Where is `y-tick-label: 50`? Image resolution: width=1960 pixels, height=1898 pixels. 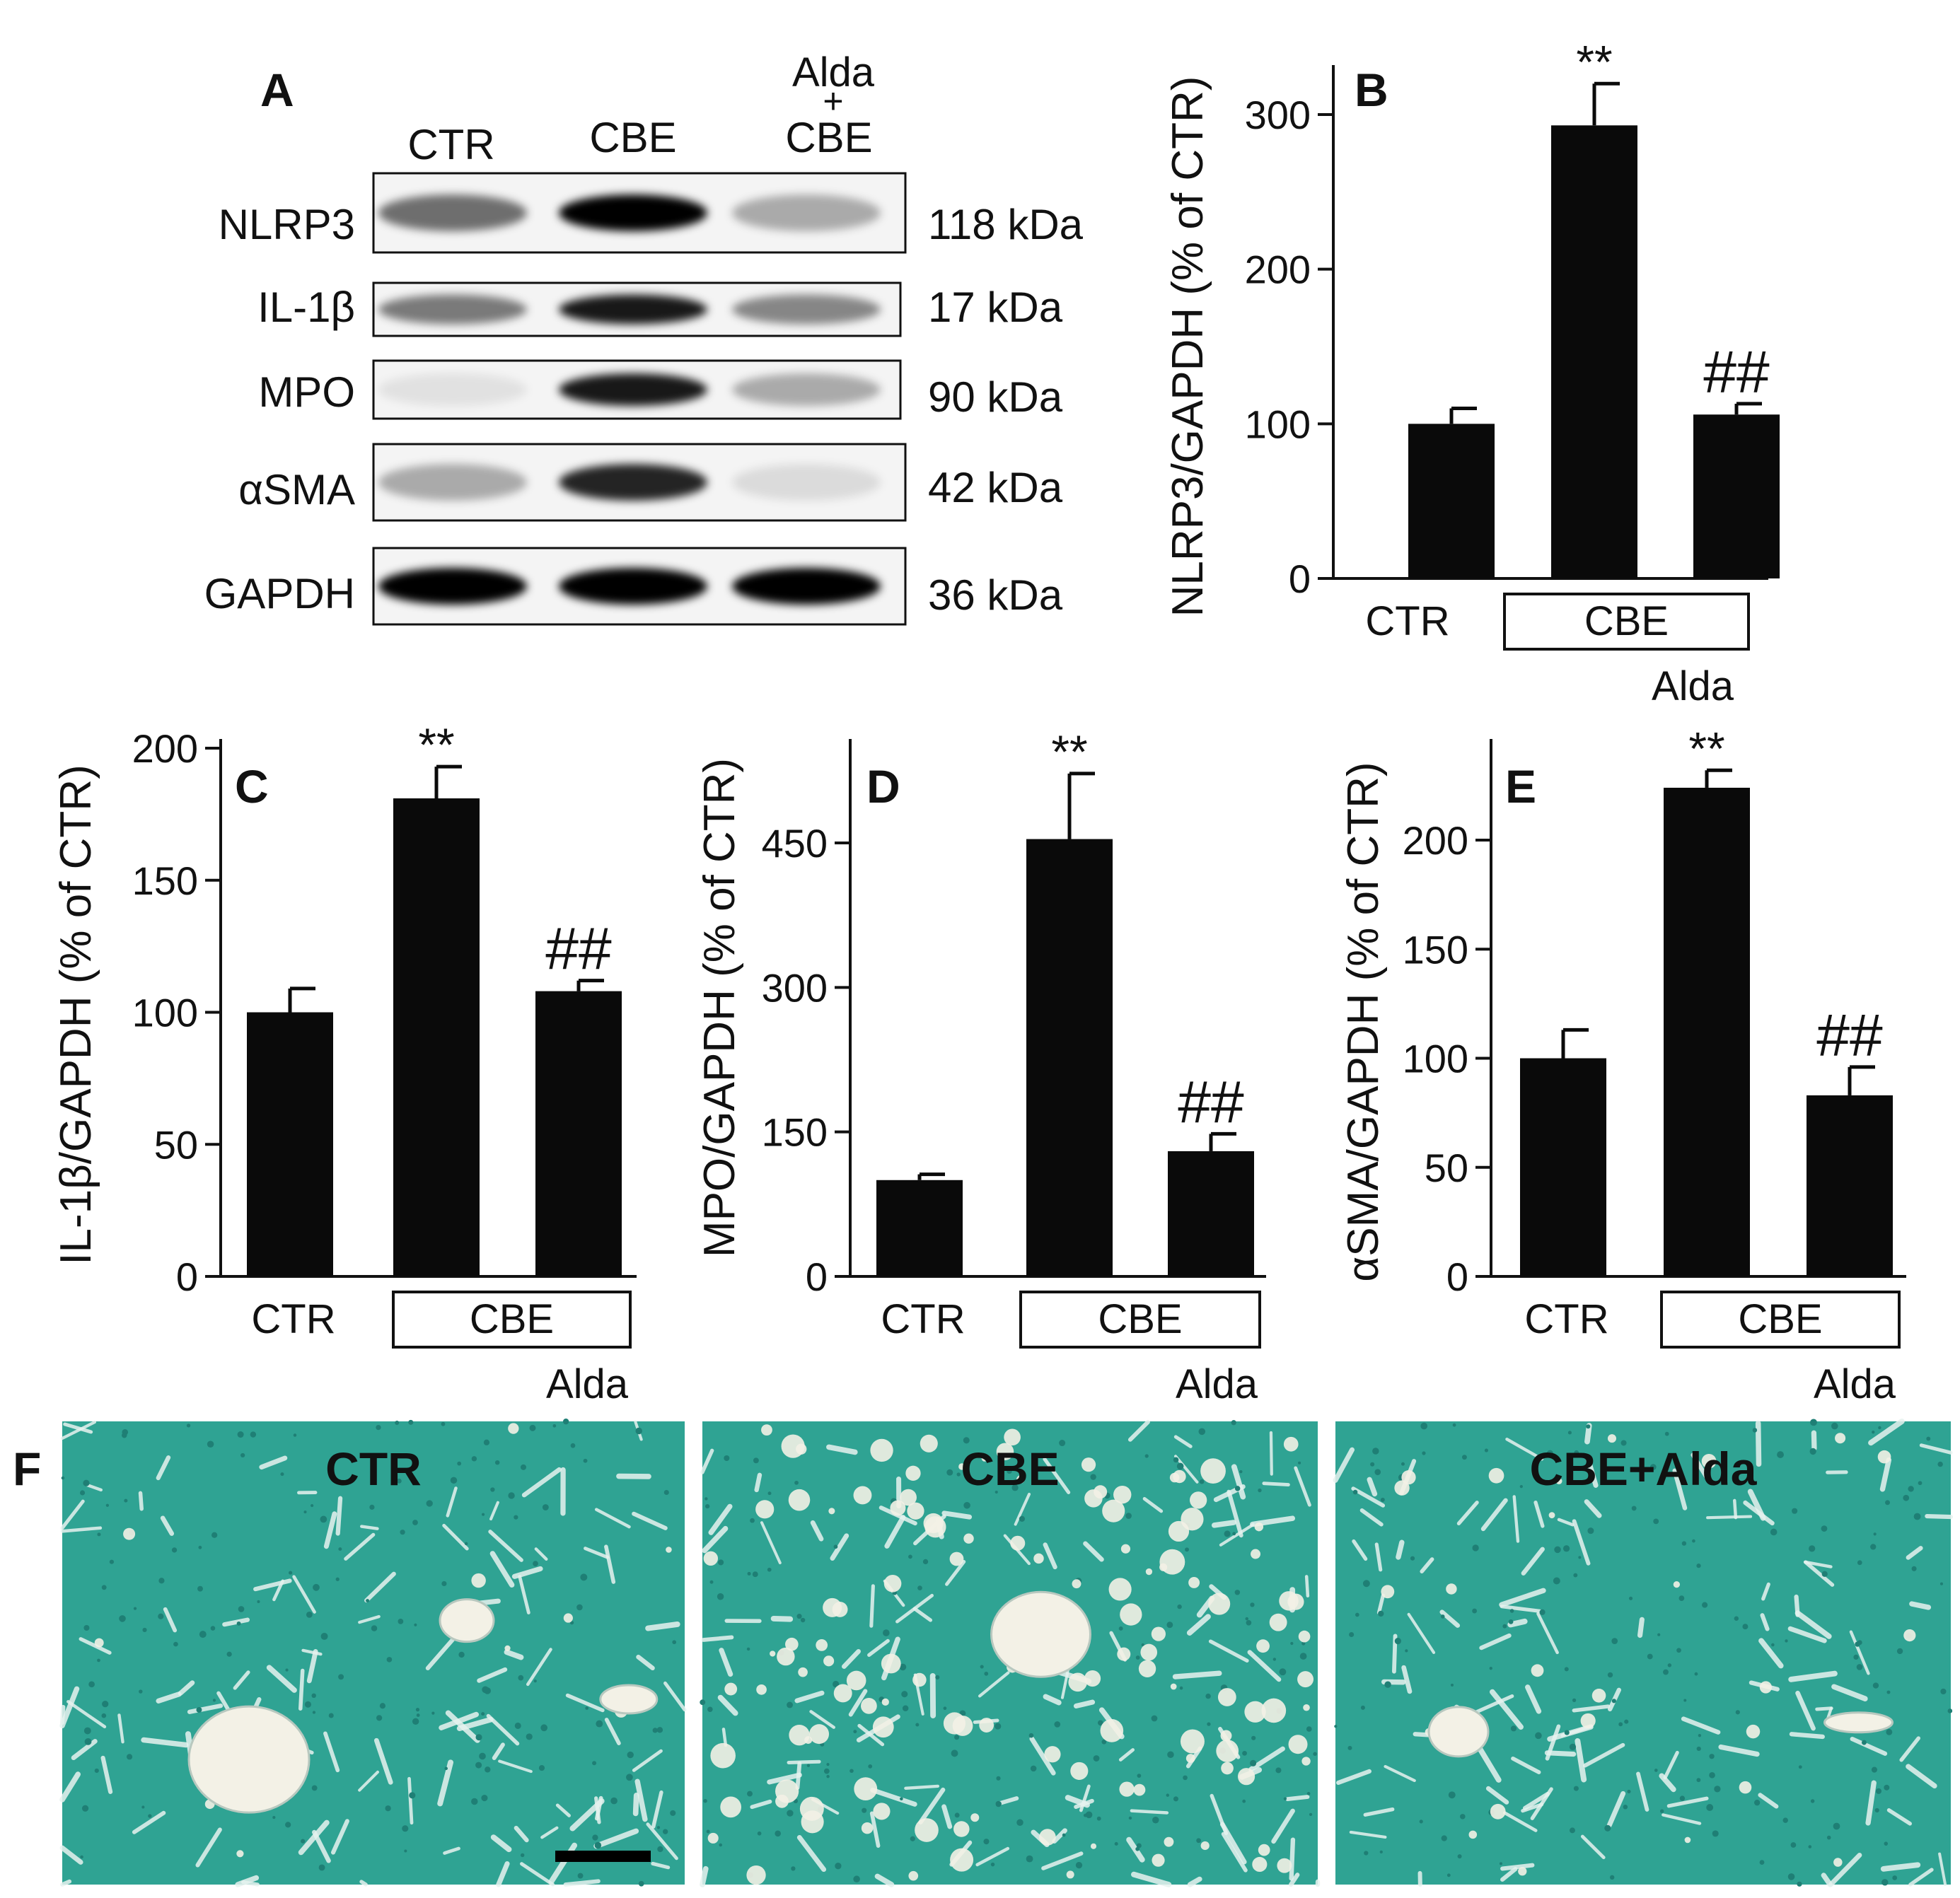 y-tick-label: 50 is located at coordinates (1446, 1168).